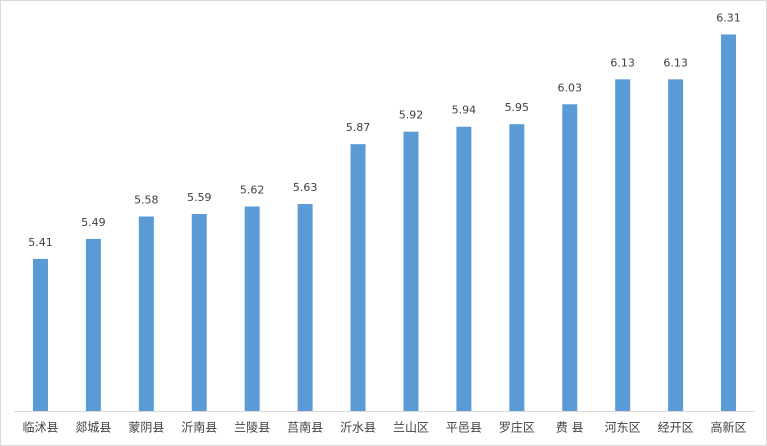 The image size is (767, 446). What do you see at coordinates (464, 428) in the screenshot?
I see `x-tick-label: 平邑县` at bounding box center [464, 428].